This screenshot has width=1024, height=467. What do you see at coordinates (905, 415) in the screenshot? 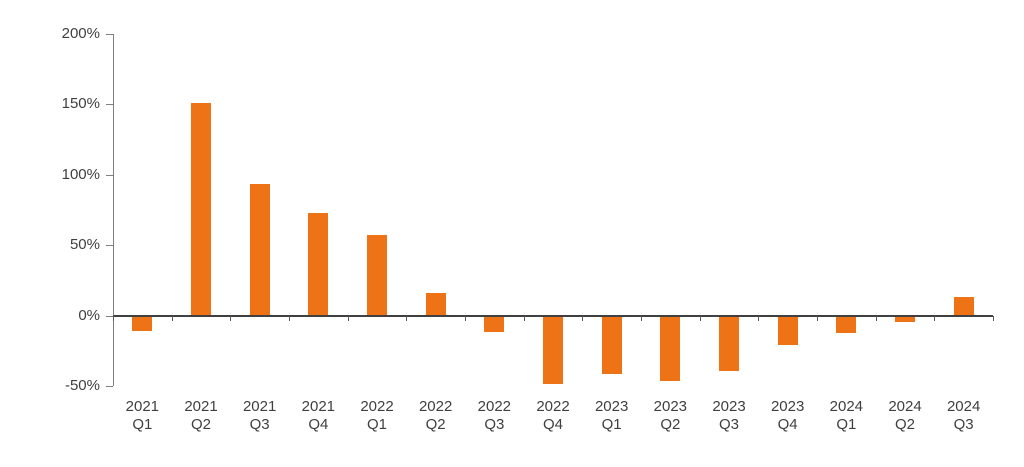
I see `x-tick-label: 2024 Q2` at bounding box center [905, 415].